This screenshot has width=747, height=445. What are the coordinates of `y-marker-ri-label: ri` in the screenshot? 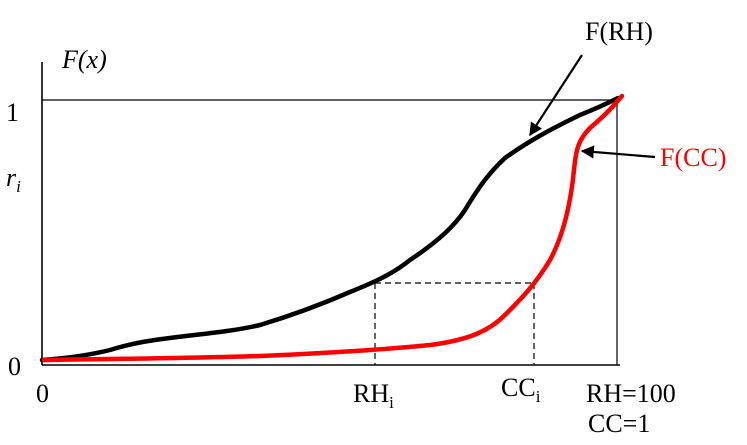 It's located at (13, 179).